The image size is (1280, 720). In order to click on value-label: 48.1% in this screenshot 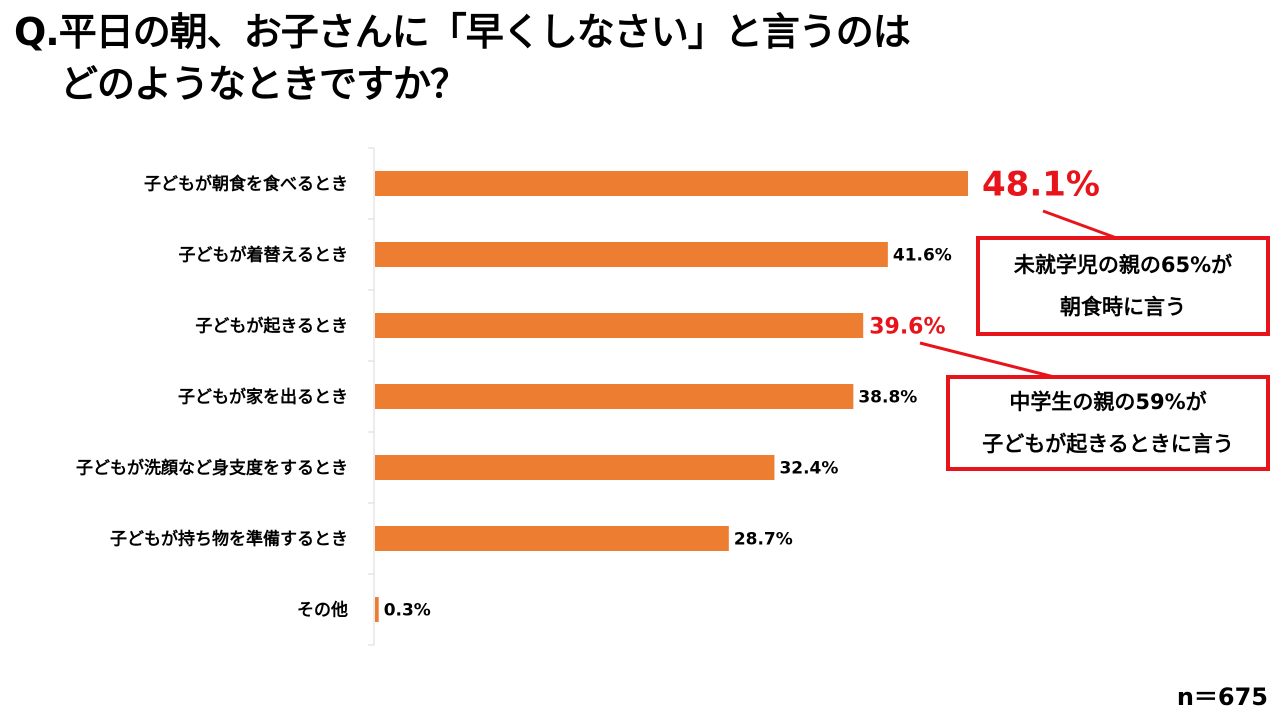, I will do `click(1041, 185)`.